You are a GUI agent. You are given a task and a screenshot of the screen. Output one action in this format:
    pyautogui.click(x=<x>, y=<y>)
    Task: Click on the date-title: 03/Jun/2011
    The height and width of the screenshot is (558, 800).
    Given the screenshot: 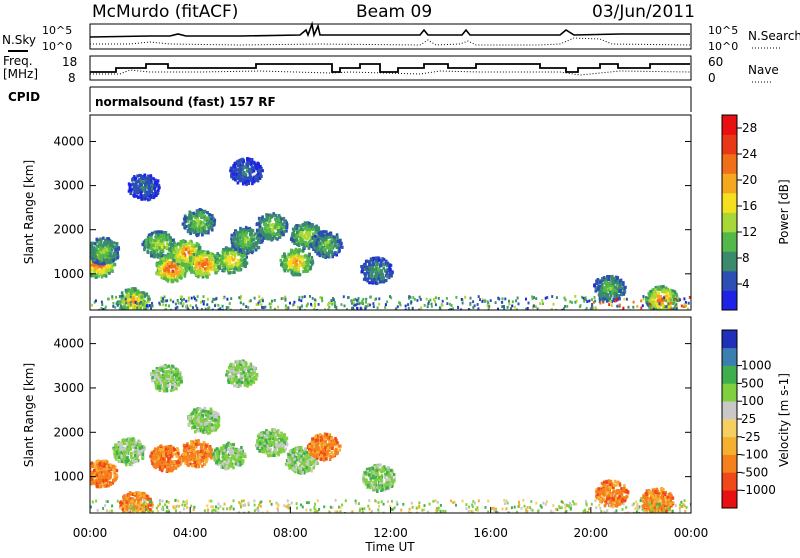 What is the action you would take?
    pyautogui.click(x=643, y=12)
    